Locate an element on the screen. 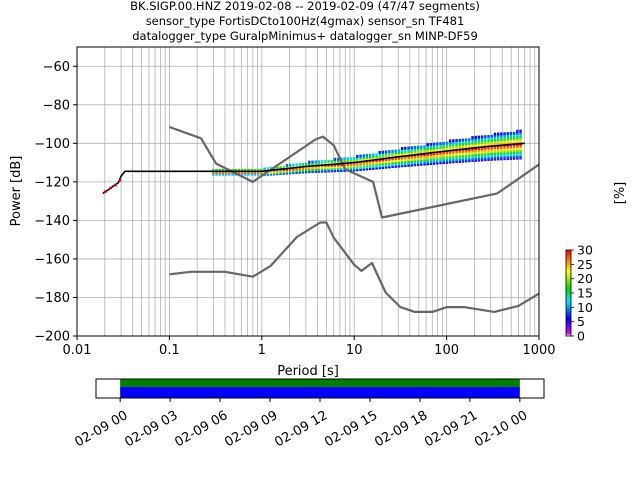 The width and height of the screenshot is (640, 480). timeline-tick-label: 02-09 03 is located at coordinates (151, 429).